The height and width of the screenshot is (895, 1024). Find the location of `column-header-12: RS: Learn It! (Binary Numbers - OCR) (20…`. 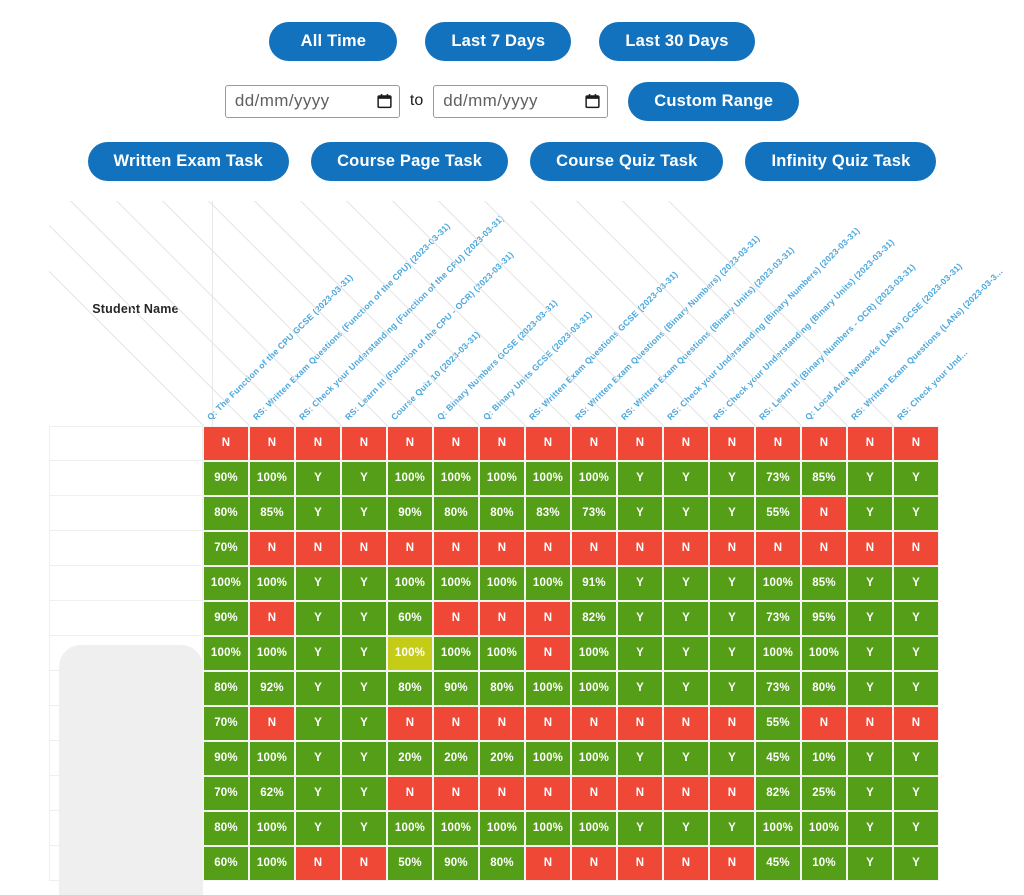

column-header-12: RS: Learn It! (Binary Numbers - OCR) (20… is located at coordinates (723, 313).